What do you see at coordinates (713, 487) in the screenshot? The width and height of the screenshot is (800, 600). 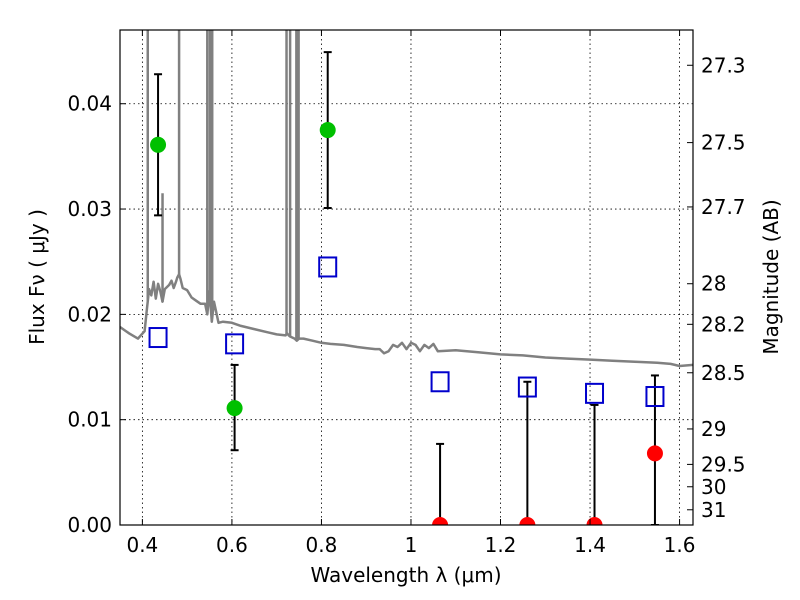 I see `mag-tick-label: 30` at bounding box center [713, 487].